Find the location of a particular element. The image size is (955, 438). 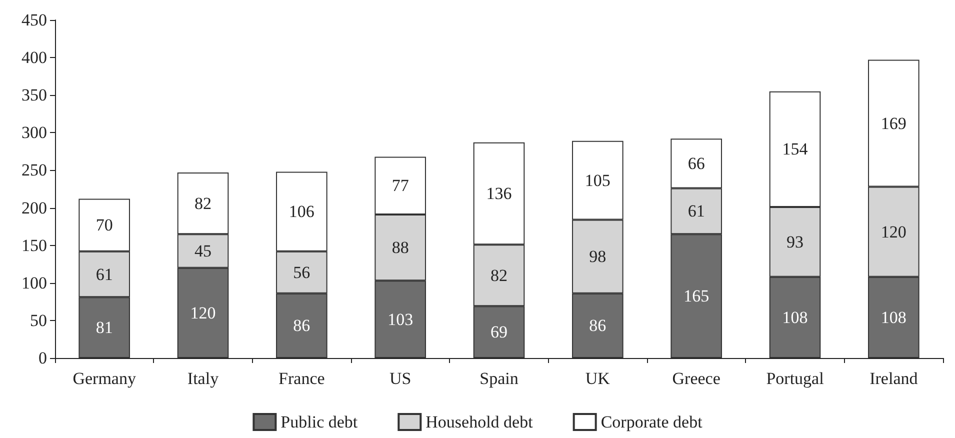

data-label: 66 is located at coordinates (696, 163).